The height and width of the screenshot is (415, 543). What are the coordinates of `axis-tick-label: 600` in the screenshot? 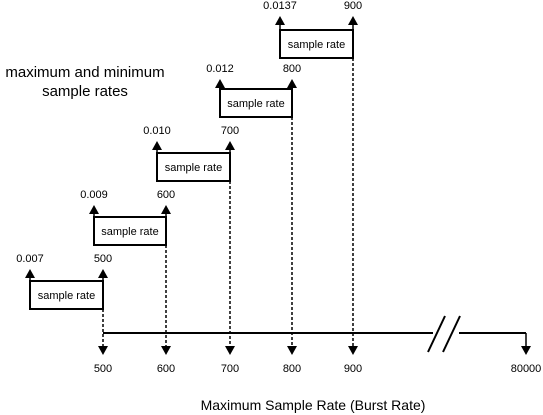 It's located at (166, 369).